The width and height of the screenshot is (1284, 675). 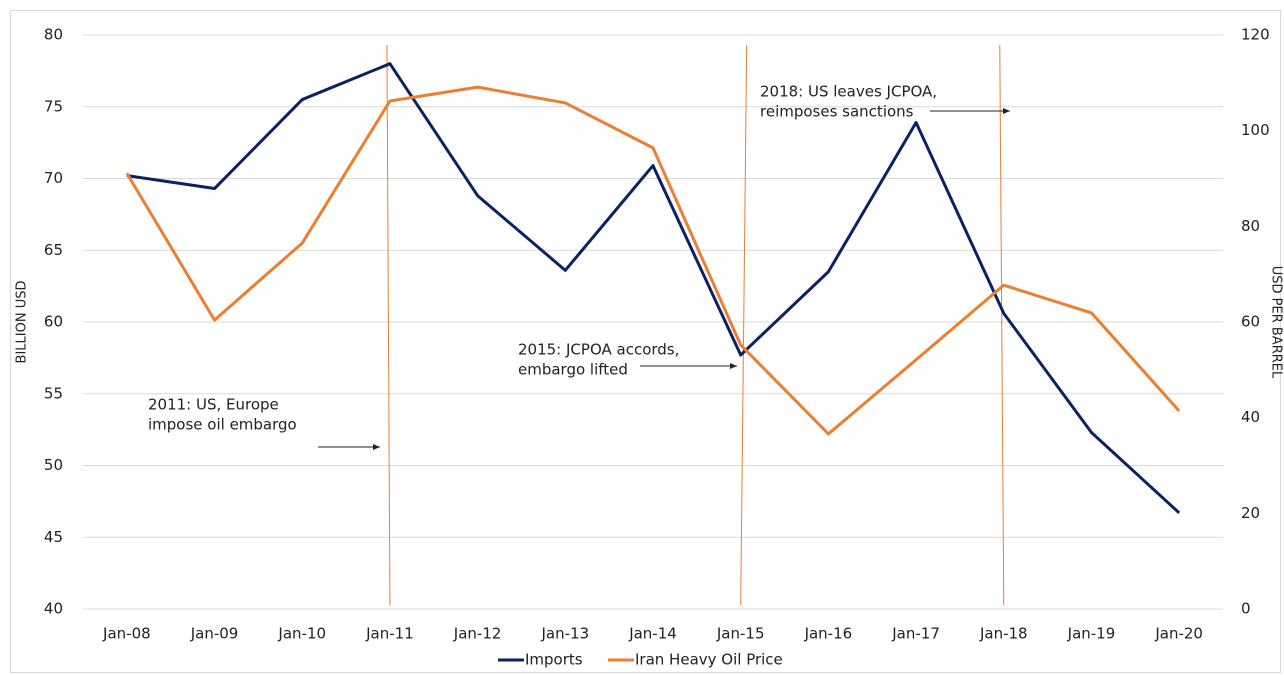 What do you see at coordinates (213, 405) in the screenshot?
I see `annotation-text: 2011: US, Europe` at bounding box center [213, 405].